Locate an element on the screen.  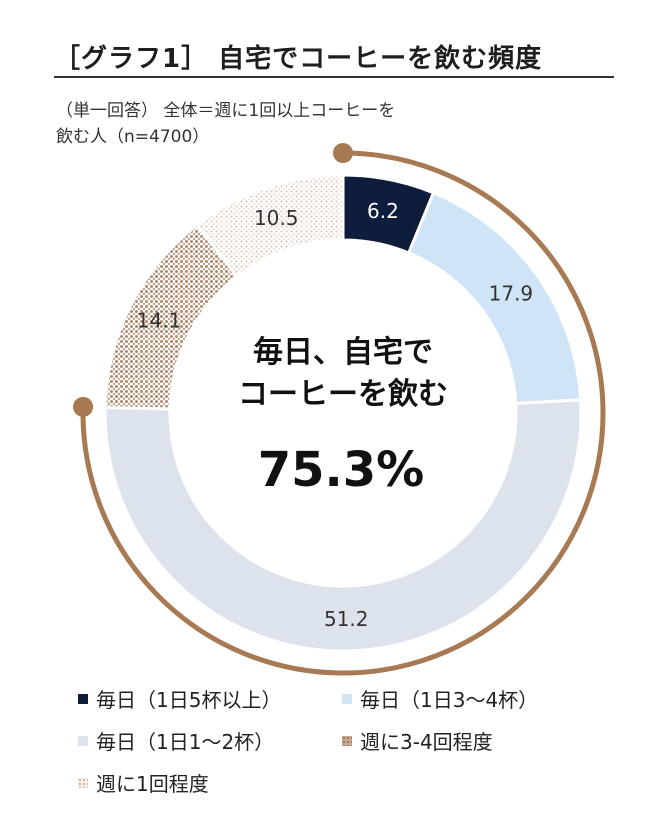
slice-value-label: 51.2 is located at coordinates (346, 619).